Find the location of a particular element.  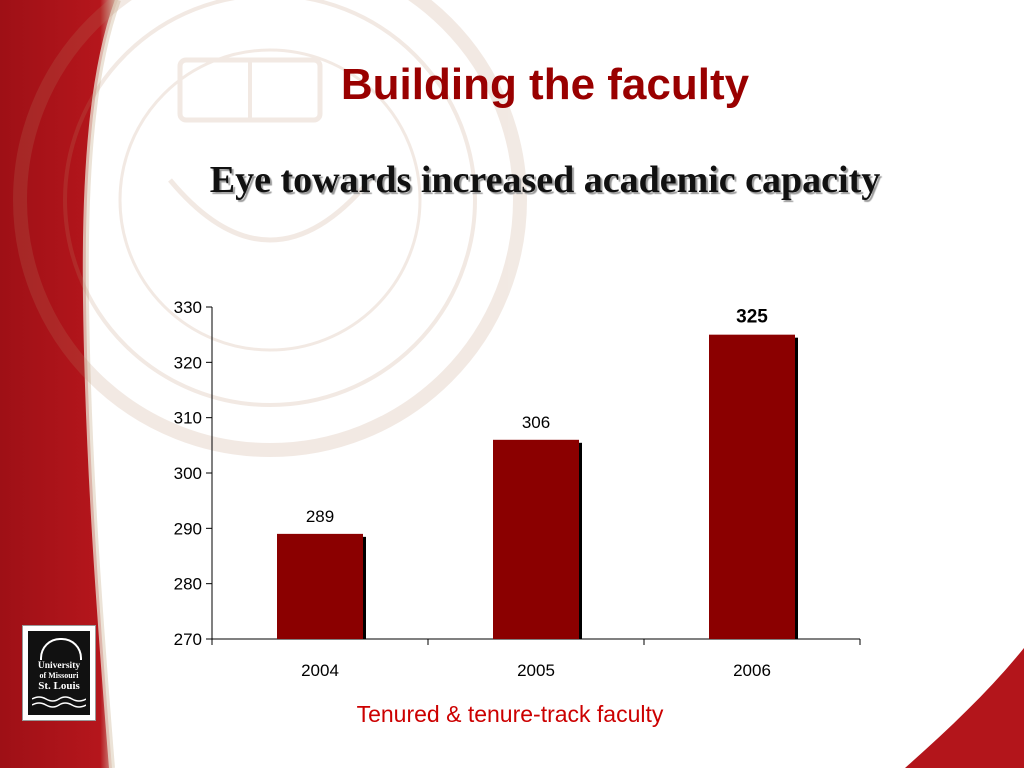

university-logo: University of Missouri St. Louis is located at coordinates (59, 673).